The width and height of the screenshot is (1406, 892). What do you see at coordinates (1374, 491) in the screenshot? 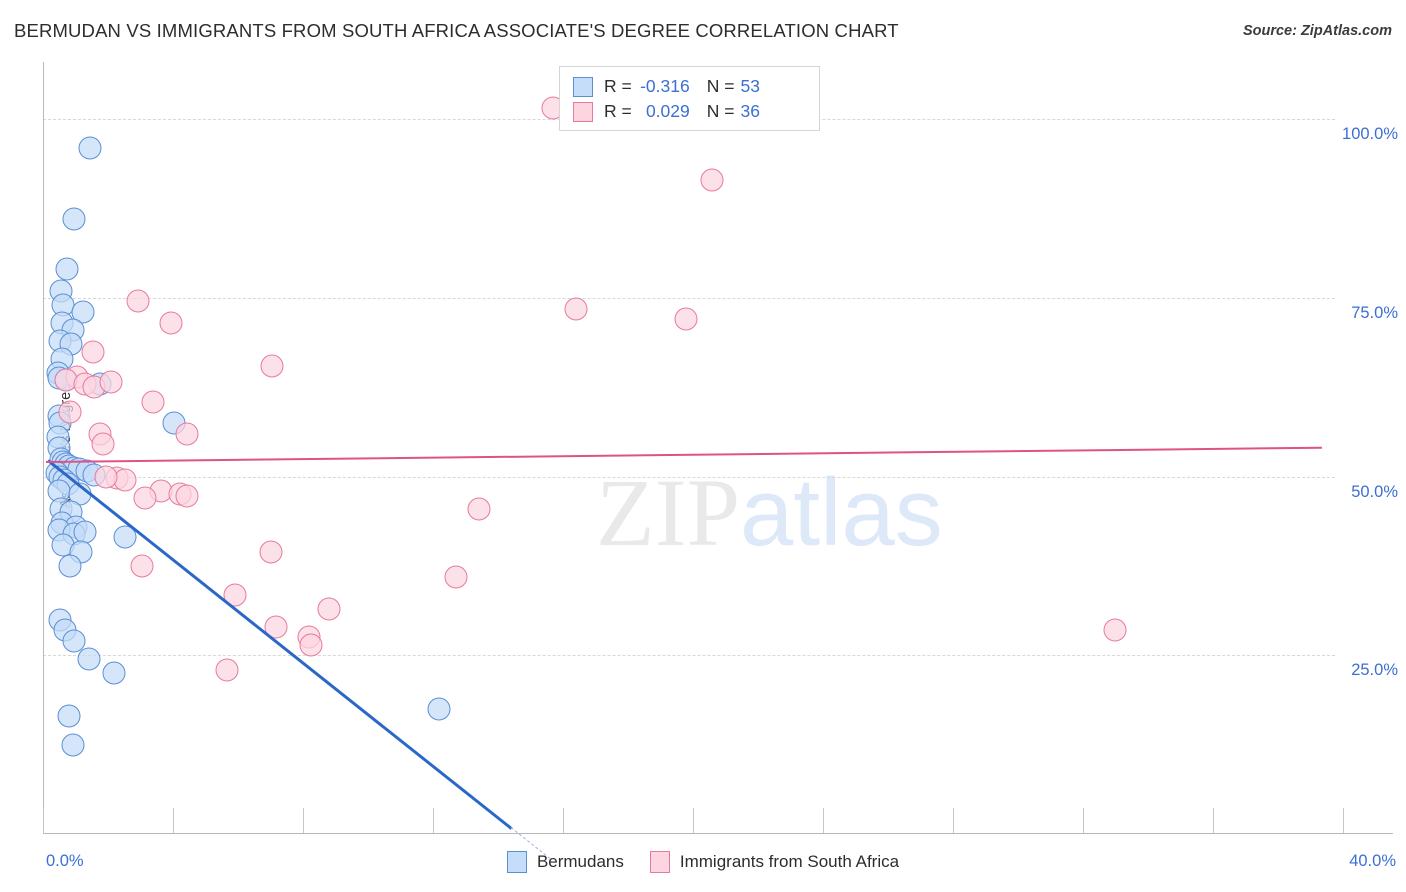
I see `y-axis-tick-label: 50.0%` at bounding box center [1374, 491].